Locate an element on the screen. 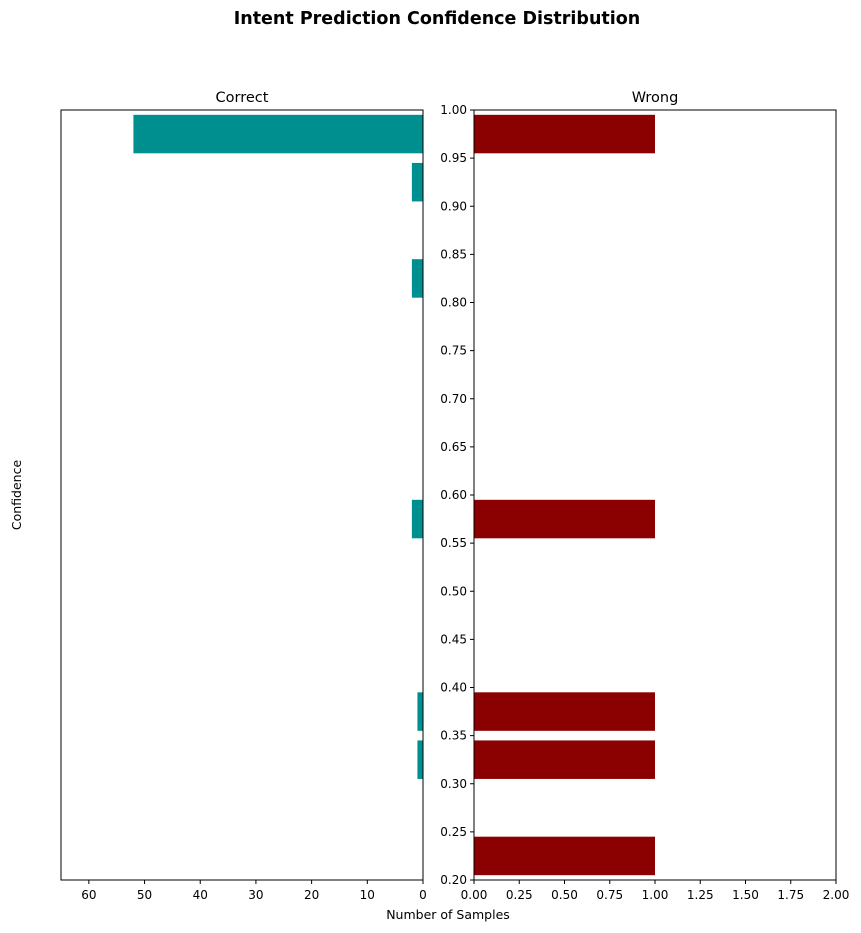  correct-x-tick-label-4: 20 is located at coordinates (311, 895).